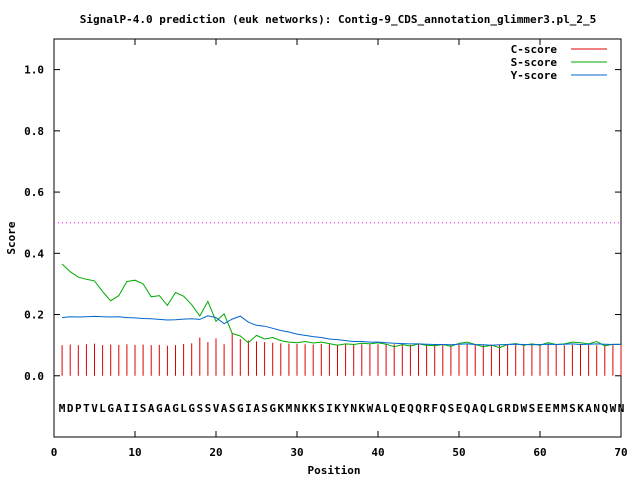 This screenshot has height=480, width=640. I want to click on y-axis-label: Score, so click(11, 237).